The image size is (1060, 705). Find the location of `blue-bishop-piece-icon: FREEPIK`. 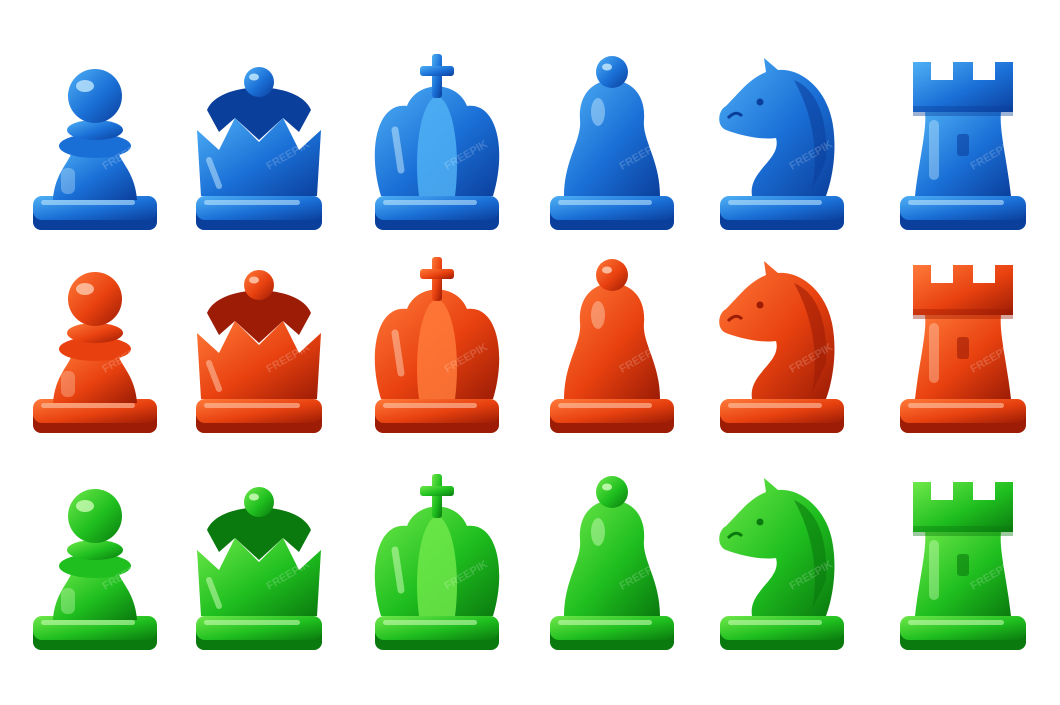

blue-bishop-piece-icon: FREEPIK is located at coordinates (612, 143).